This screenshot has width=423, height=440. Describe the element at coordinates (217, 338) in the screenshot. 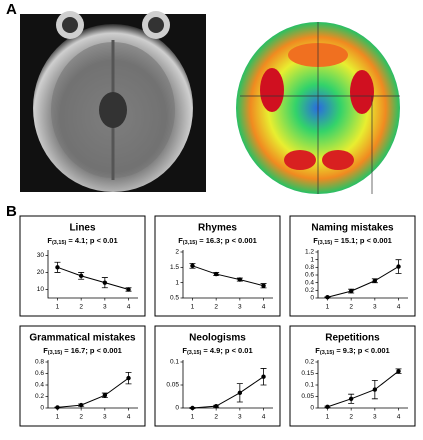

I see `chart-title: Neologisms` at that location.